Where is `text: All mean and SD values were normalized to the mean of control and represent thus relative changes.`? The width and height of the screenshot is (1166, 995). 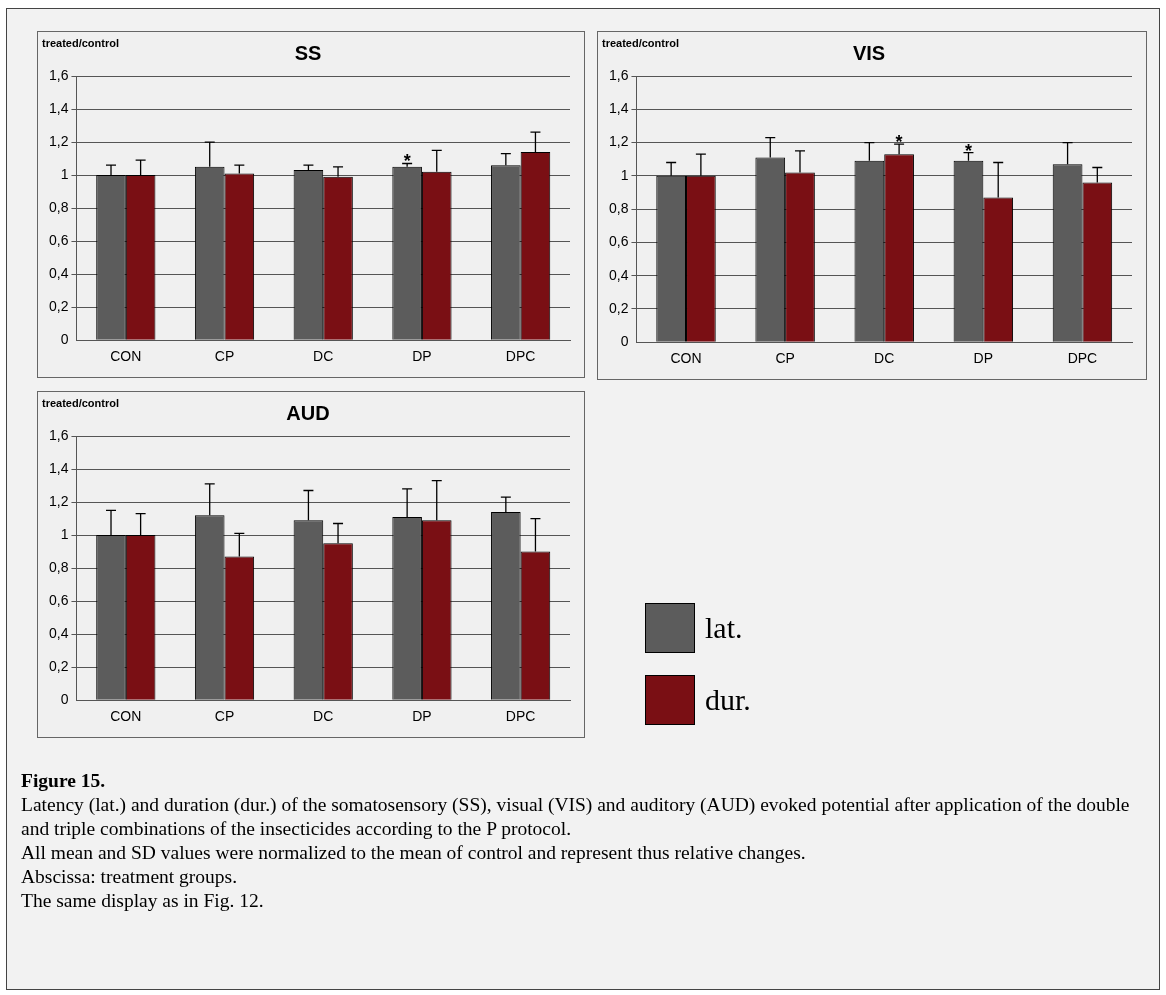
text: All mean and SD values were normalized to the mean of control and represent thus relative changes. is located at coordinates (414, 853).